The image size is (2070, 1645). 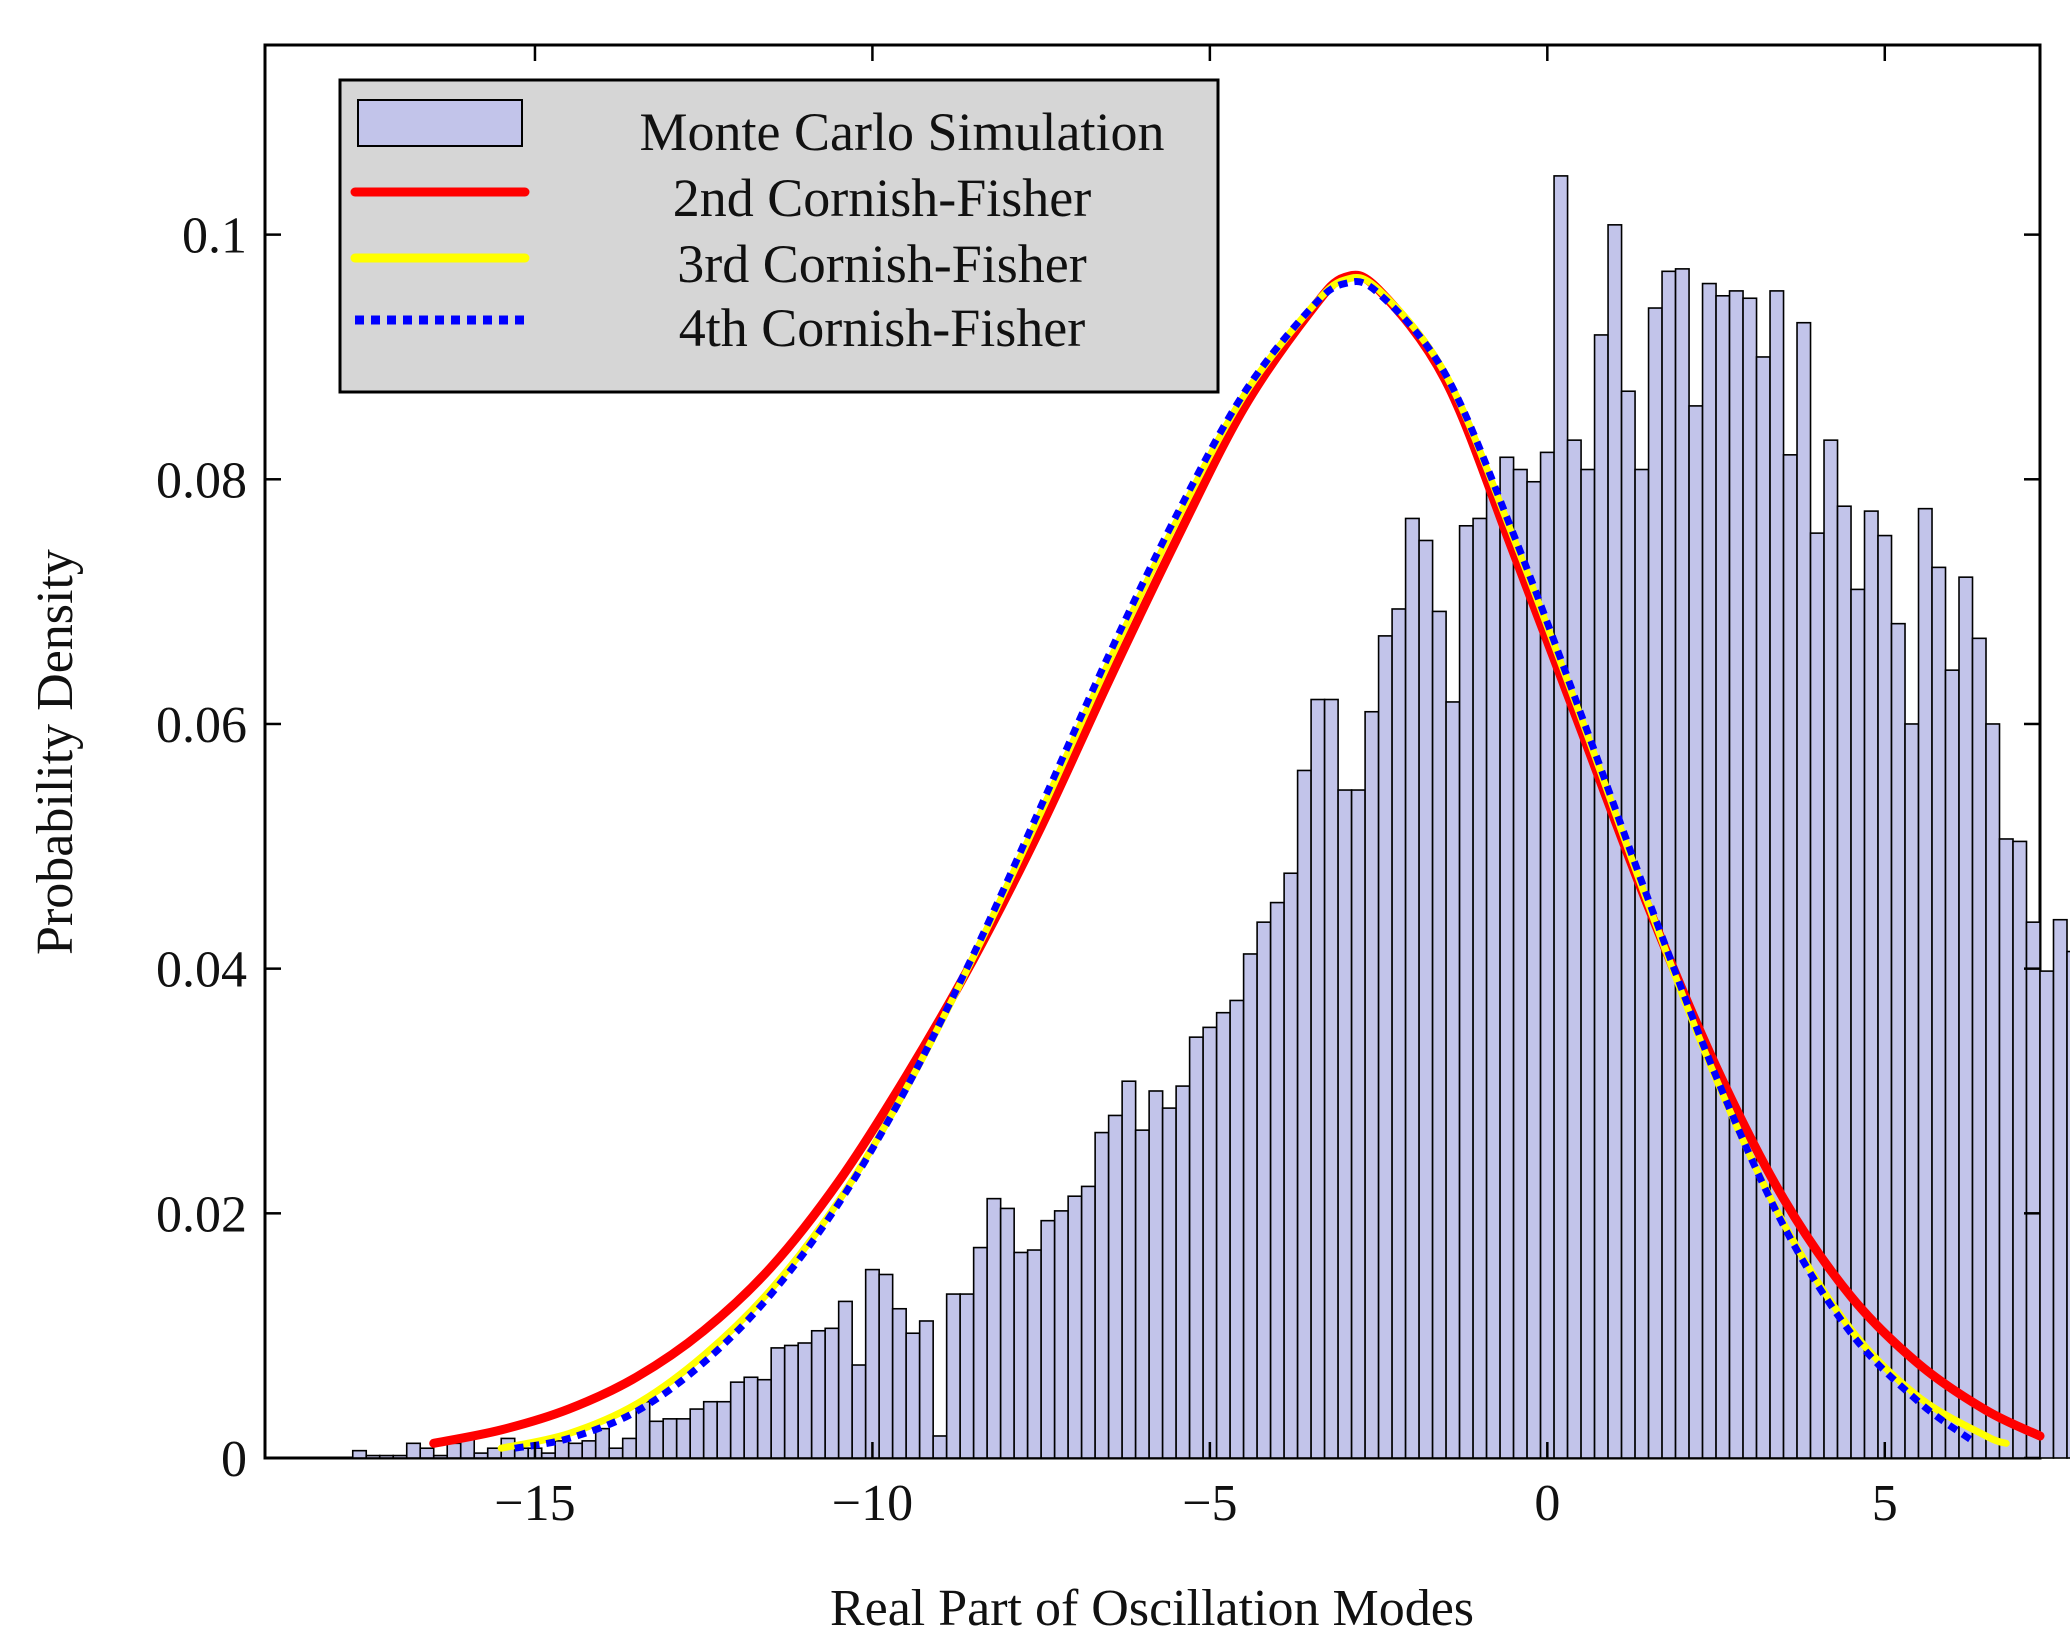 What do you see at coordinates (201, 480) in the screenshot?
I see `y-tick-label: 0.08` at bounding box center [201, 480].